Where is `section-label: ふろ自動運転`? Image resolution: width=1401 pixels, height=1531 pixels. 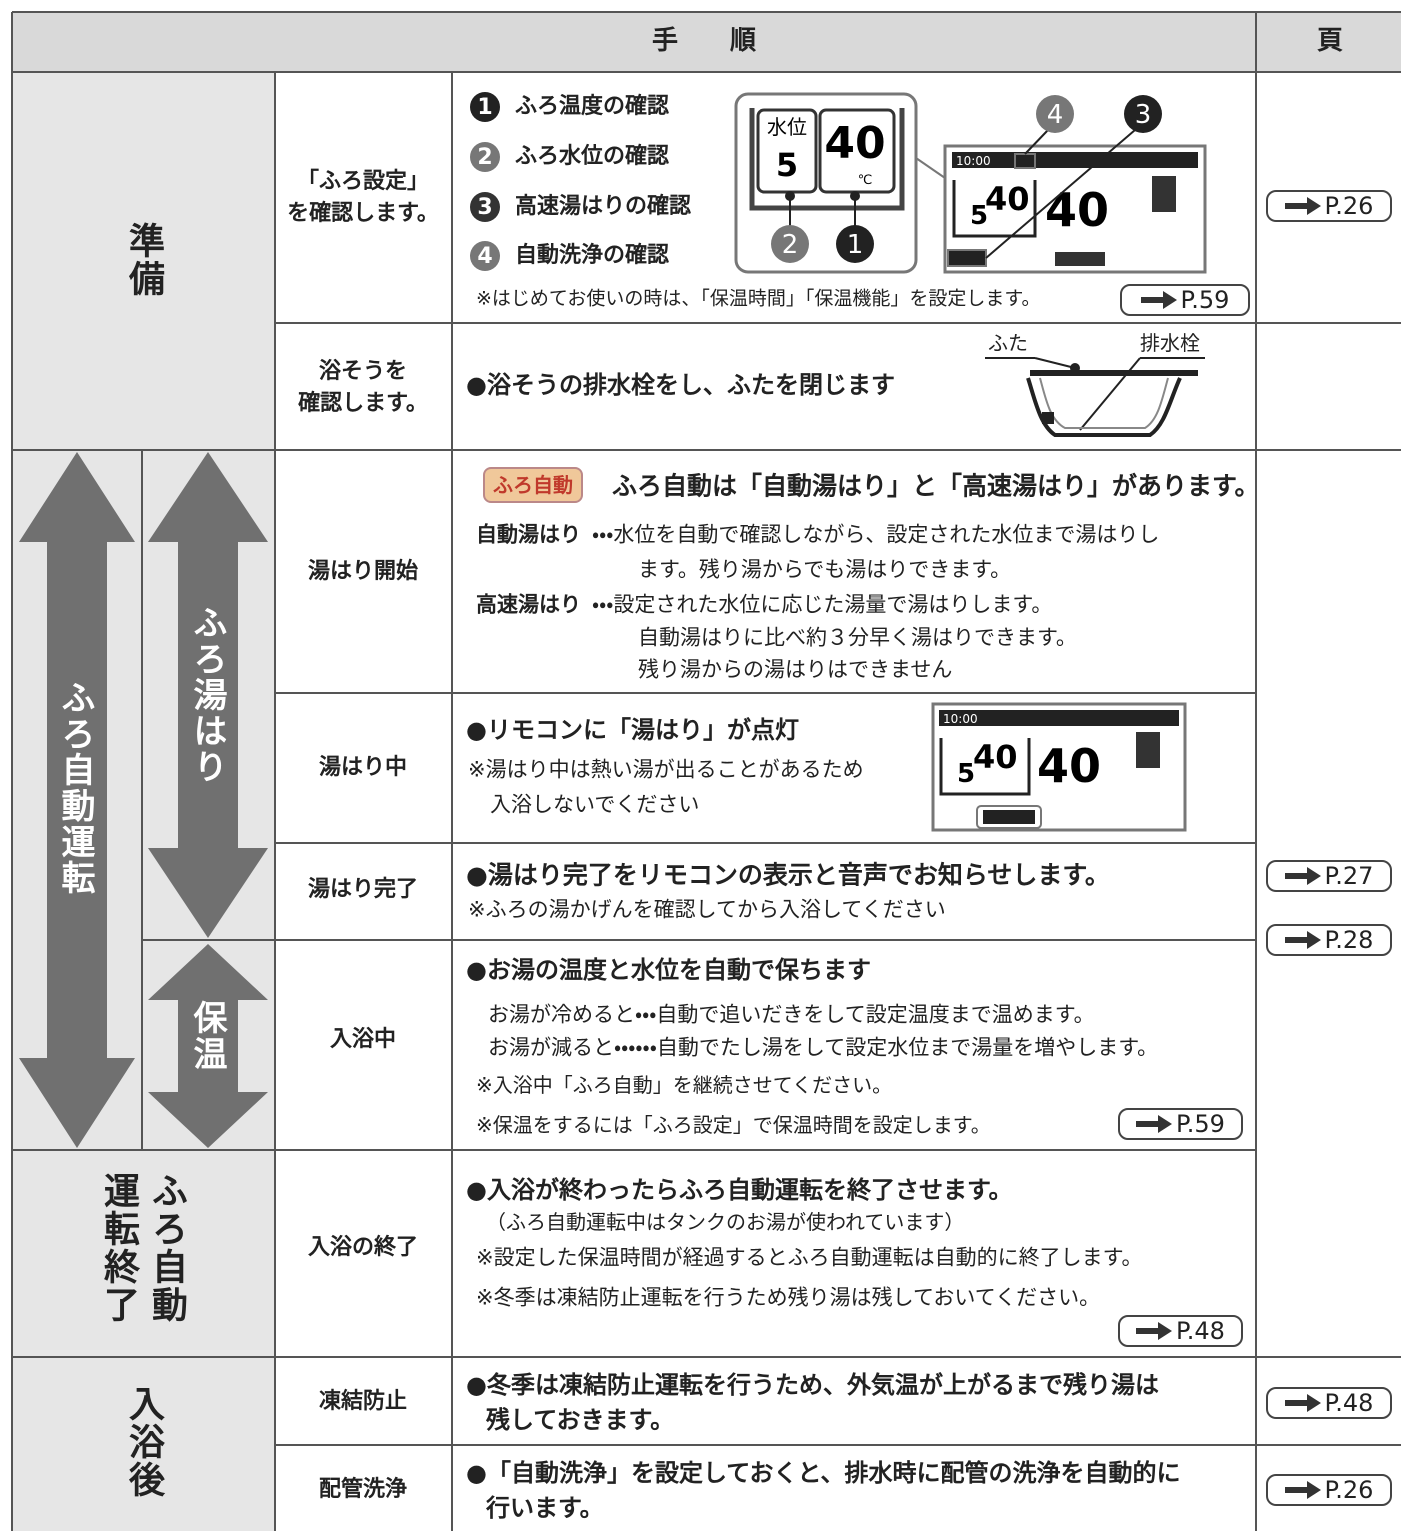 section-label: ふろ自動運転 is located at coordinates (75, 788).